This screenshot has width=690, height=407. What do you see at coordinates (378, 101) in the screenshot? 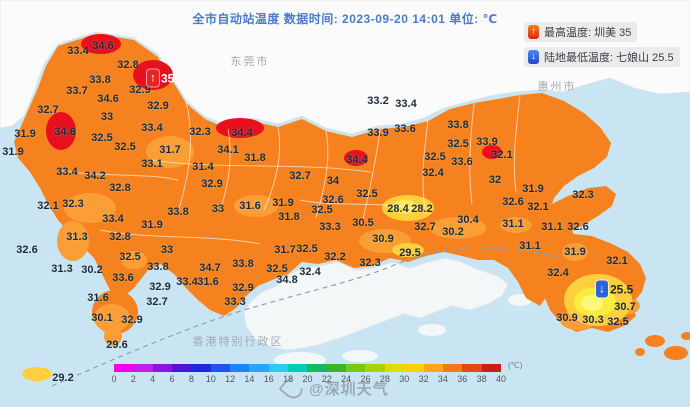
I see `station-temp: 33.2` at bounding box center [378, 101].